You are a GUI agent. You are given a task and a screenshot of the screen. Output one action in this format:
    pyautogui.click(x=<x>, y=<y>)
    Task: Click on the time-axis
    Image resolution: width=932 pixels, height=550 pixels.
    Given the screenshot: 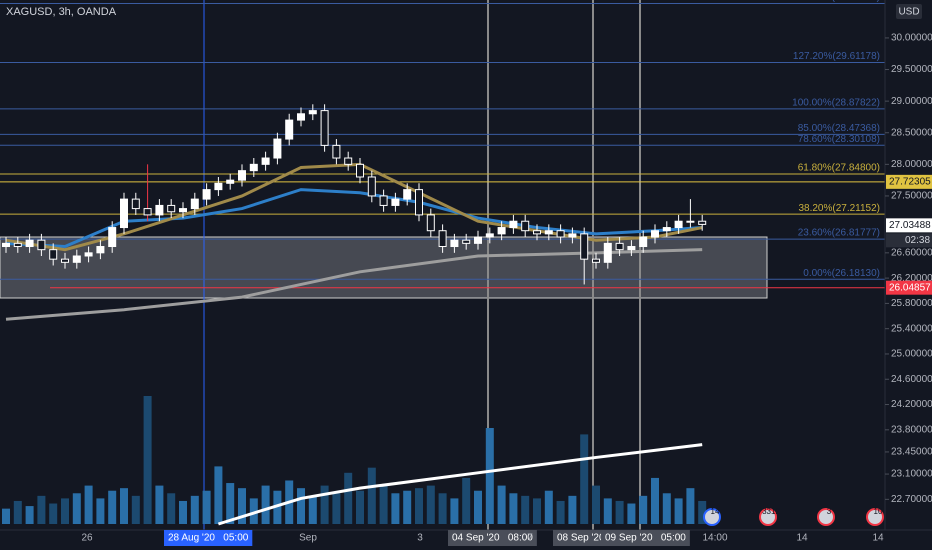 What is the action you would take?
    pyautogui.click(x=442, y=540)
    